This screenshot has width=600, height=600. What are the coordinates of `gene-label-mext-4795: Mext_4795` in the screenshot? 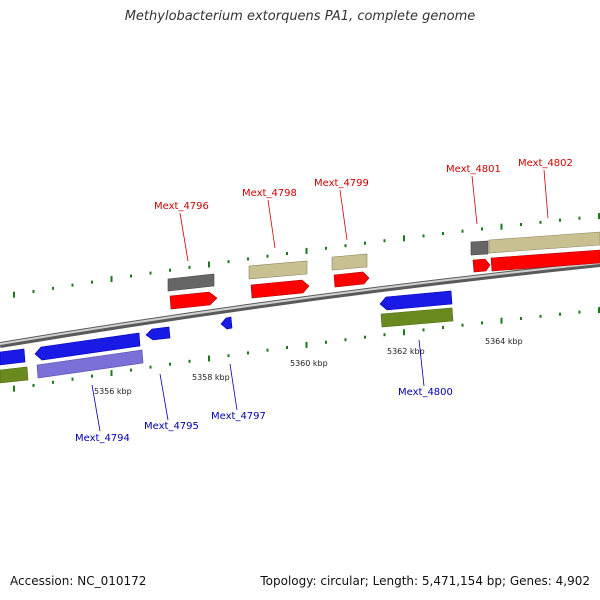 It's located at (171, 426).